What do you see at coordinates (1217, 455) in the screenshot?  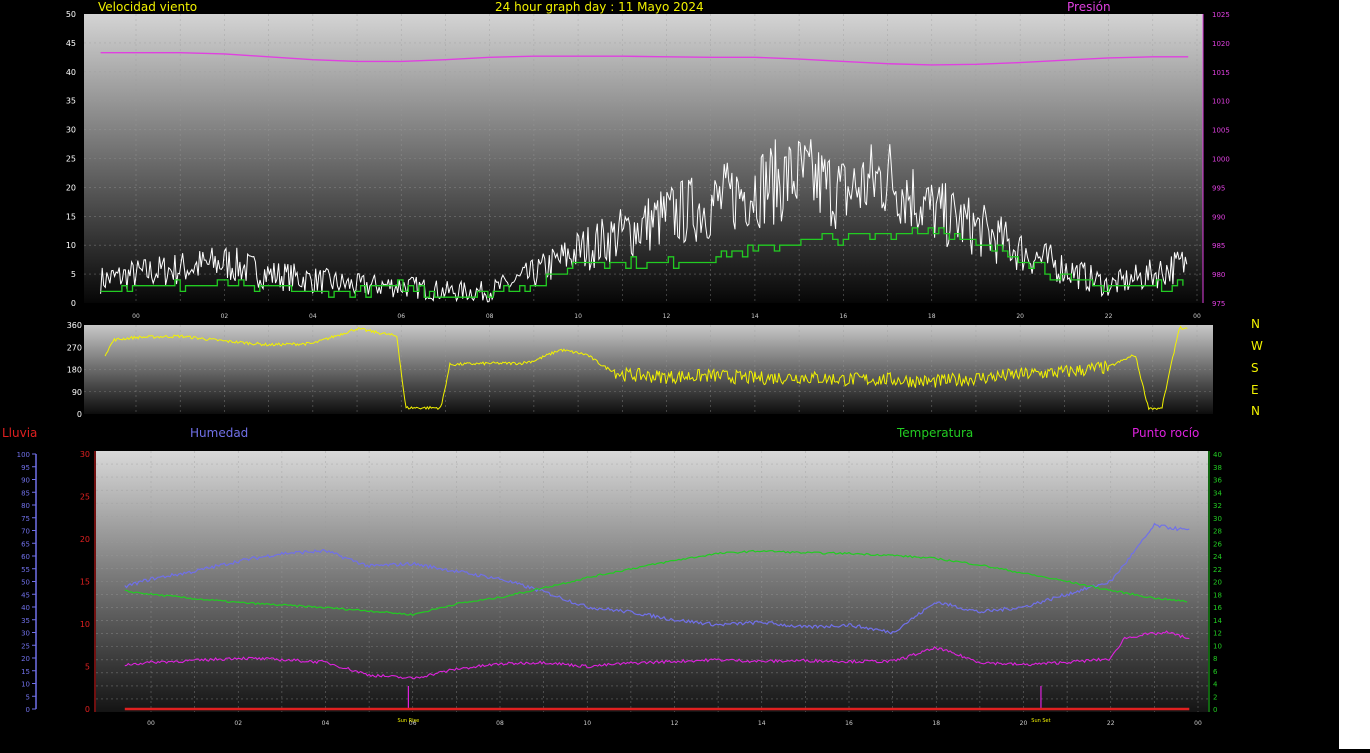 I see `temperature-y-tick-label: 40` at bounding box center [1217, 455].